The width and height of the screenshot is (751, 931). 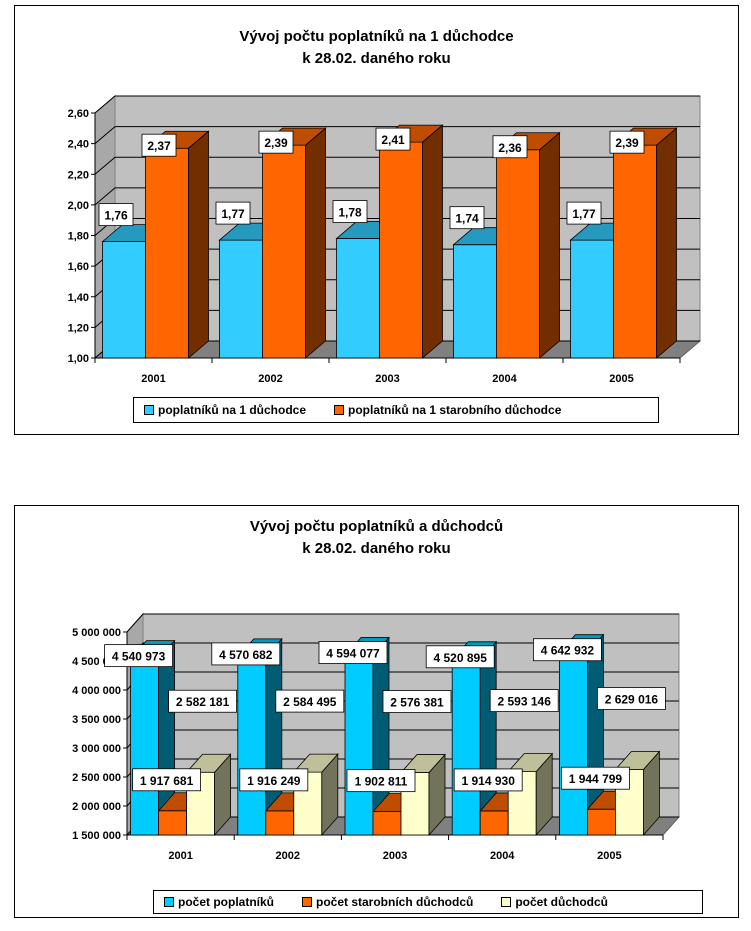 I want to click on y-tick-label: 1,80, so click(x=78, y=237).